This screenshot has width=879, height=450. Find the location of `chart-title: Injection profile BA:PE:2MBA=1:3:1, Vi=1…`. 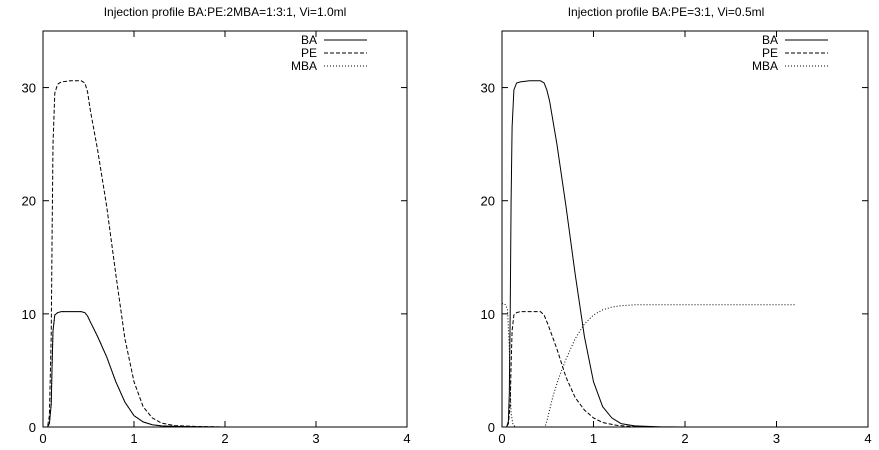

chart-title: Injection profile BA:PE:2MBA=1:3:1, Vi=1… is located at coordinates (225, 12).